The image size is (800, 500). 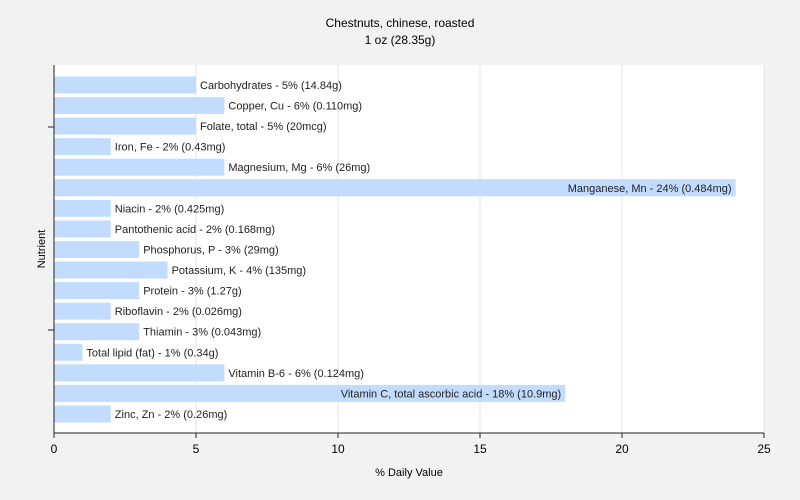 What do you see at coordinates (152, 353) in the screenshot?
I see `bar-label: Total lipid (fat) - 1% (0.34g)` at bounding box center [152, 353].